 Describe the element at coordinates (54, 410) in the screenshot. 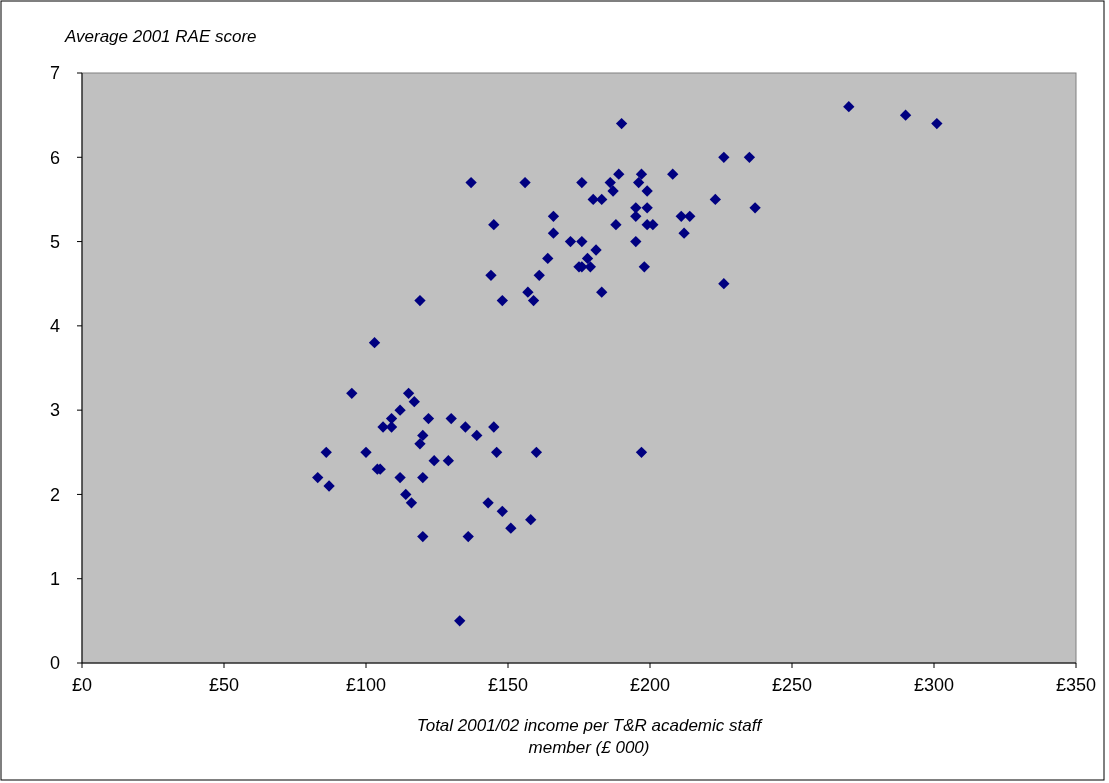

I see `y-tick-label: 3` at that location.